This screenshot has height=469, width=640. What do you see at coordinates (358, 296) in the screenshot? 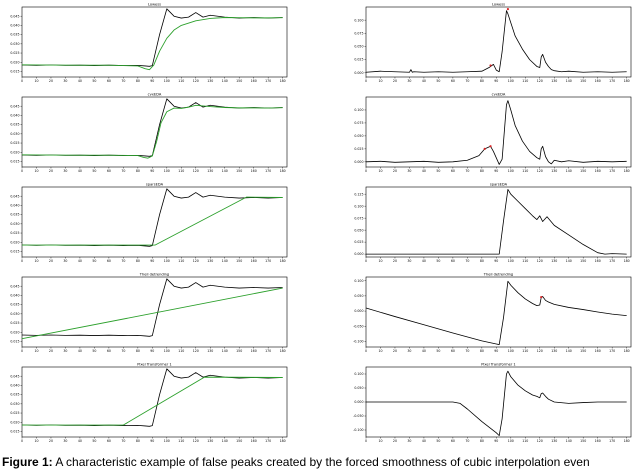
I see `y-tick-label: 0.050` at bounding box center [358, 296].